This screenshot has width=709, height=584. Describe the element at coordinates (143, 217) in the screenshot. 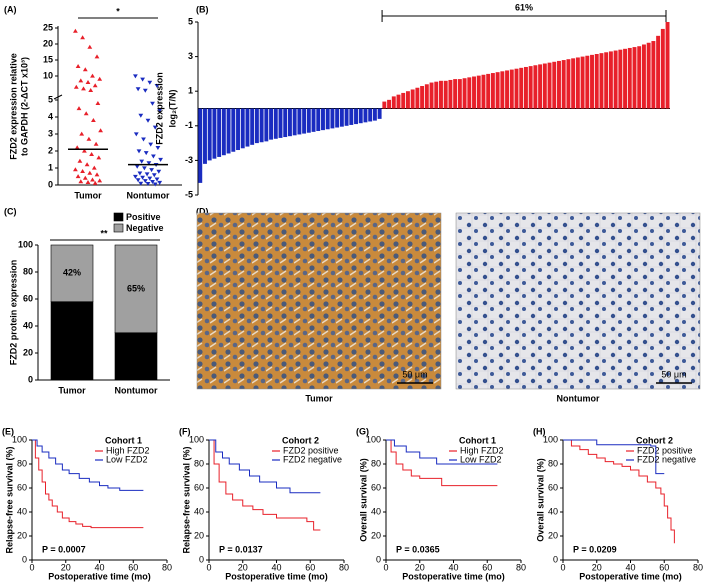

I see `legend-label: Positive` at that location.